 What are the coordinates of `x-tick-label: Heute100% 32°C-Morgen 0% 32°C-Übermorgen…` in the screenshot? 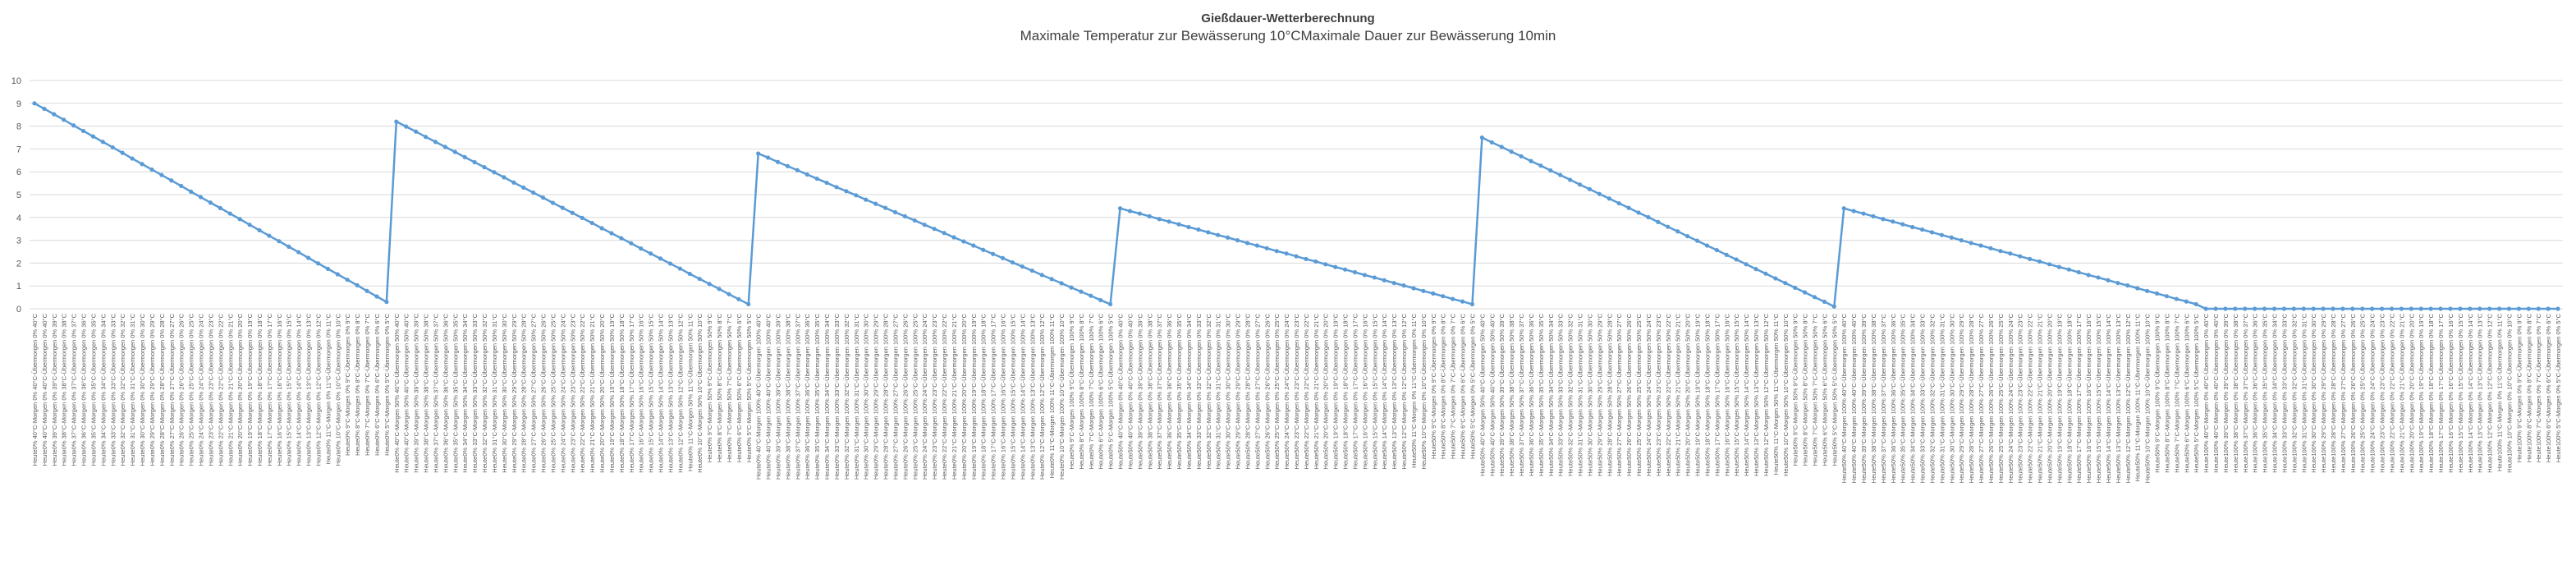 It's located at (2294, 392).